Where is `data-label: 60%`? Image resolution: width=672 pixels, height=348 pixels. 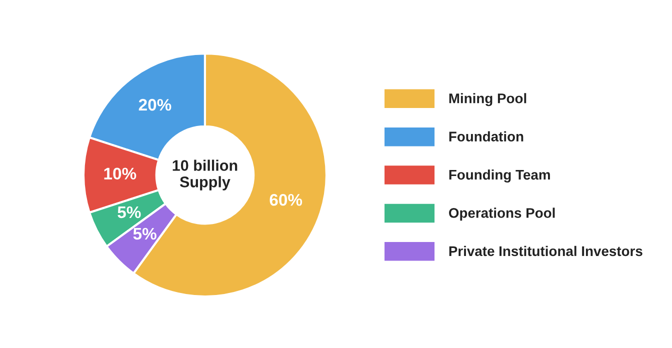 data-label: 60% is located at coordinates (286, 200).